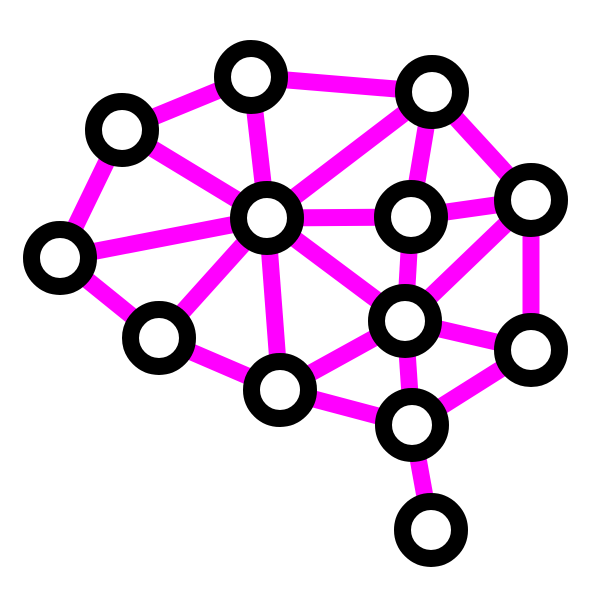 This screenshot has width=600, height=600. I want to click on node-n1, so click(122, 130).